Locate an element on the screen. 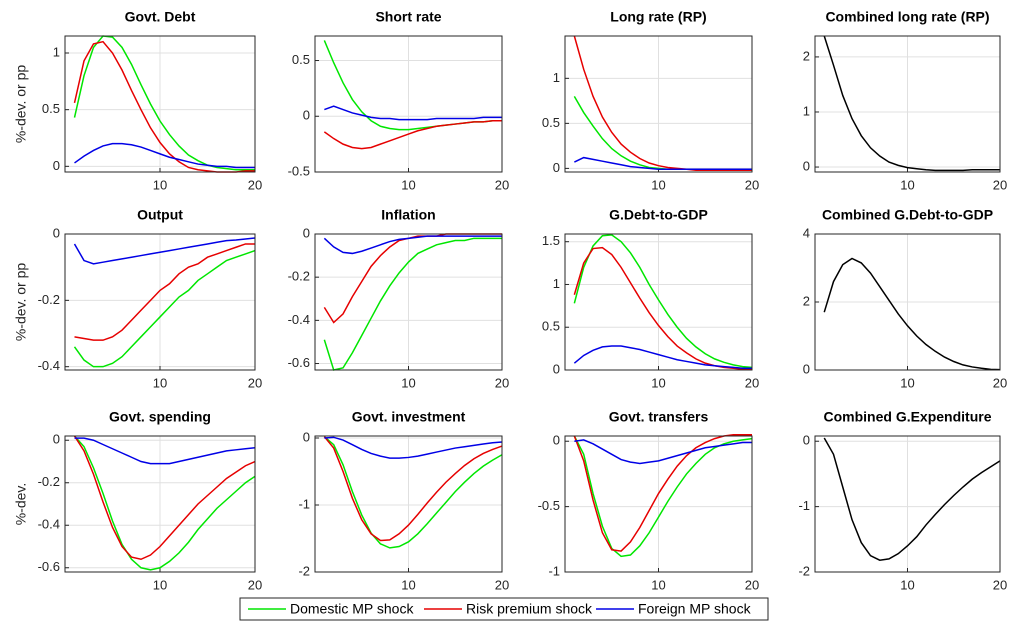 Image resolution: width=1012 pixels, height=627 pixels. panel-title: Govt. investment is located at coordinates (409, 417).